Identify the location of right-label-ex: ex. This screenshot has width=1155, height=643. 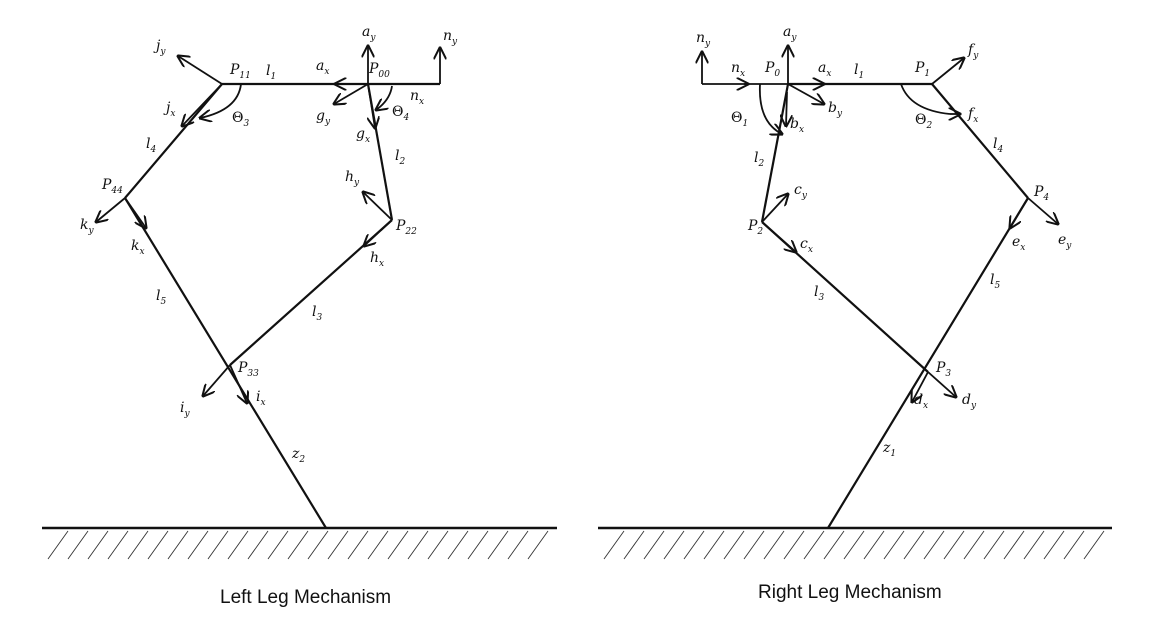
(1018, 243).